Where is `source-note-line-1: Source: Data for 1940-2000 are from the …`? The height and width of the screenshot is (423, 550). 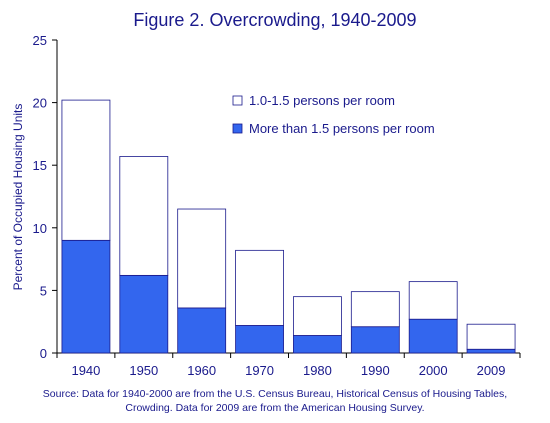 source-note-line-1: Source: Data for 1940-2000 are from the … is located at coordinates (275, 394).